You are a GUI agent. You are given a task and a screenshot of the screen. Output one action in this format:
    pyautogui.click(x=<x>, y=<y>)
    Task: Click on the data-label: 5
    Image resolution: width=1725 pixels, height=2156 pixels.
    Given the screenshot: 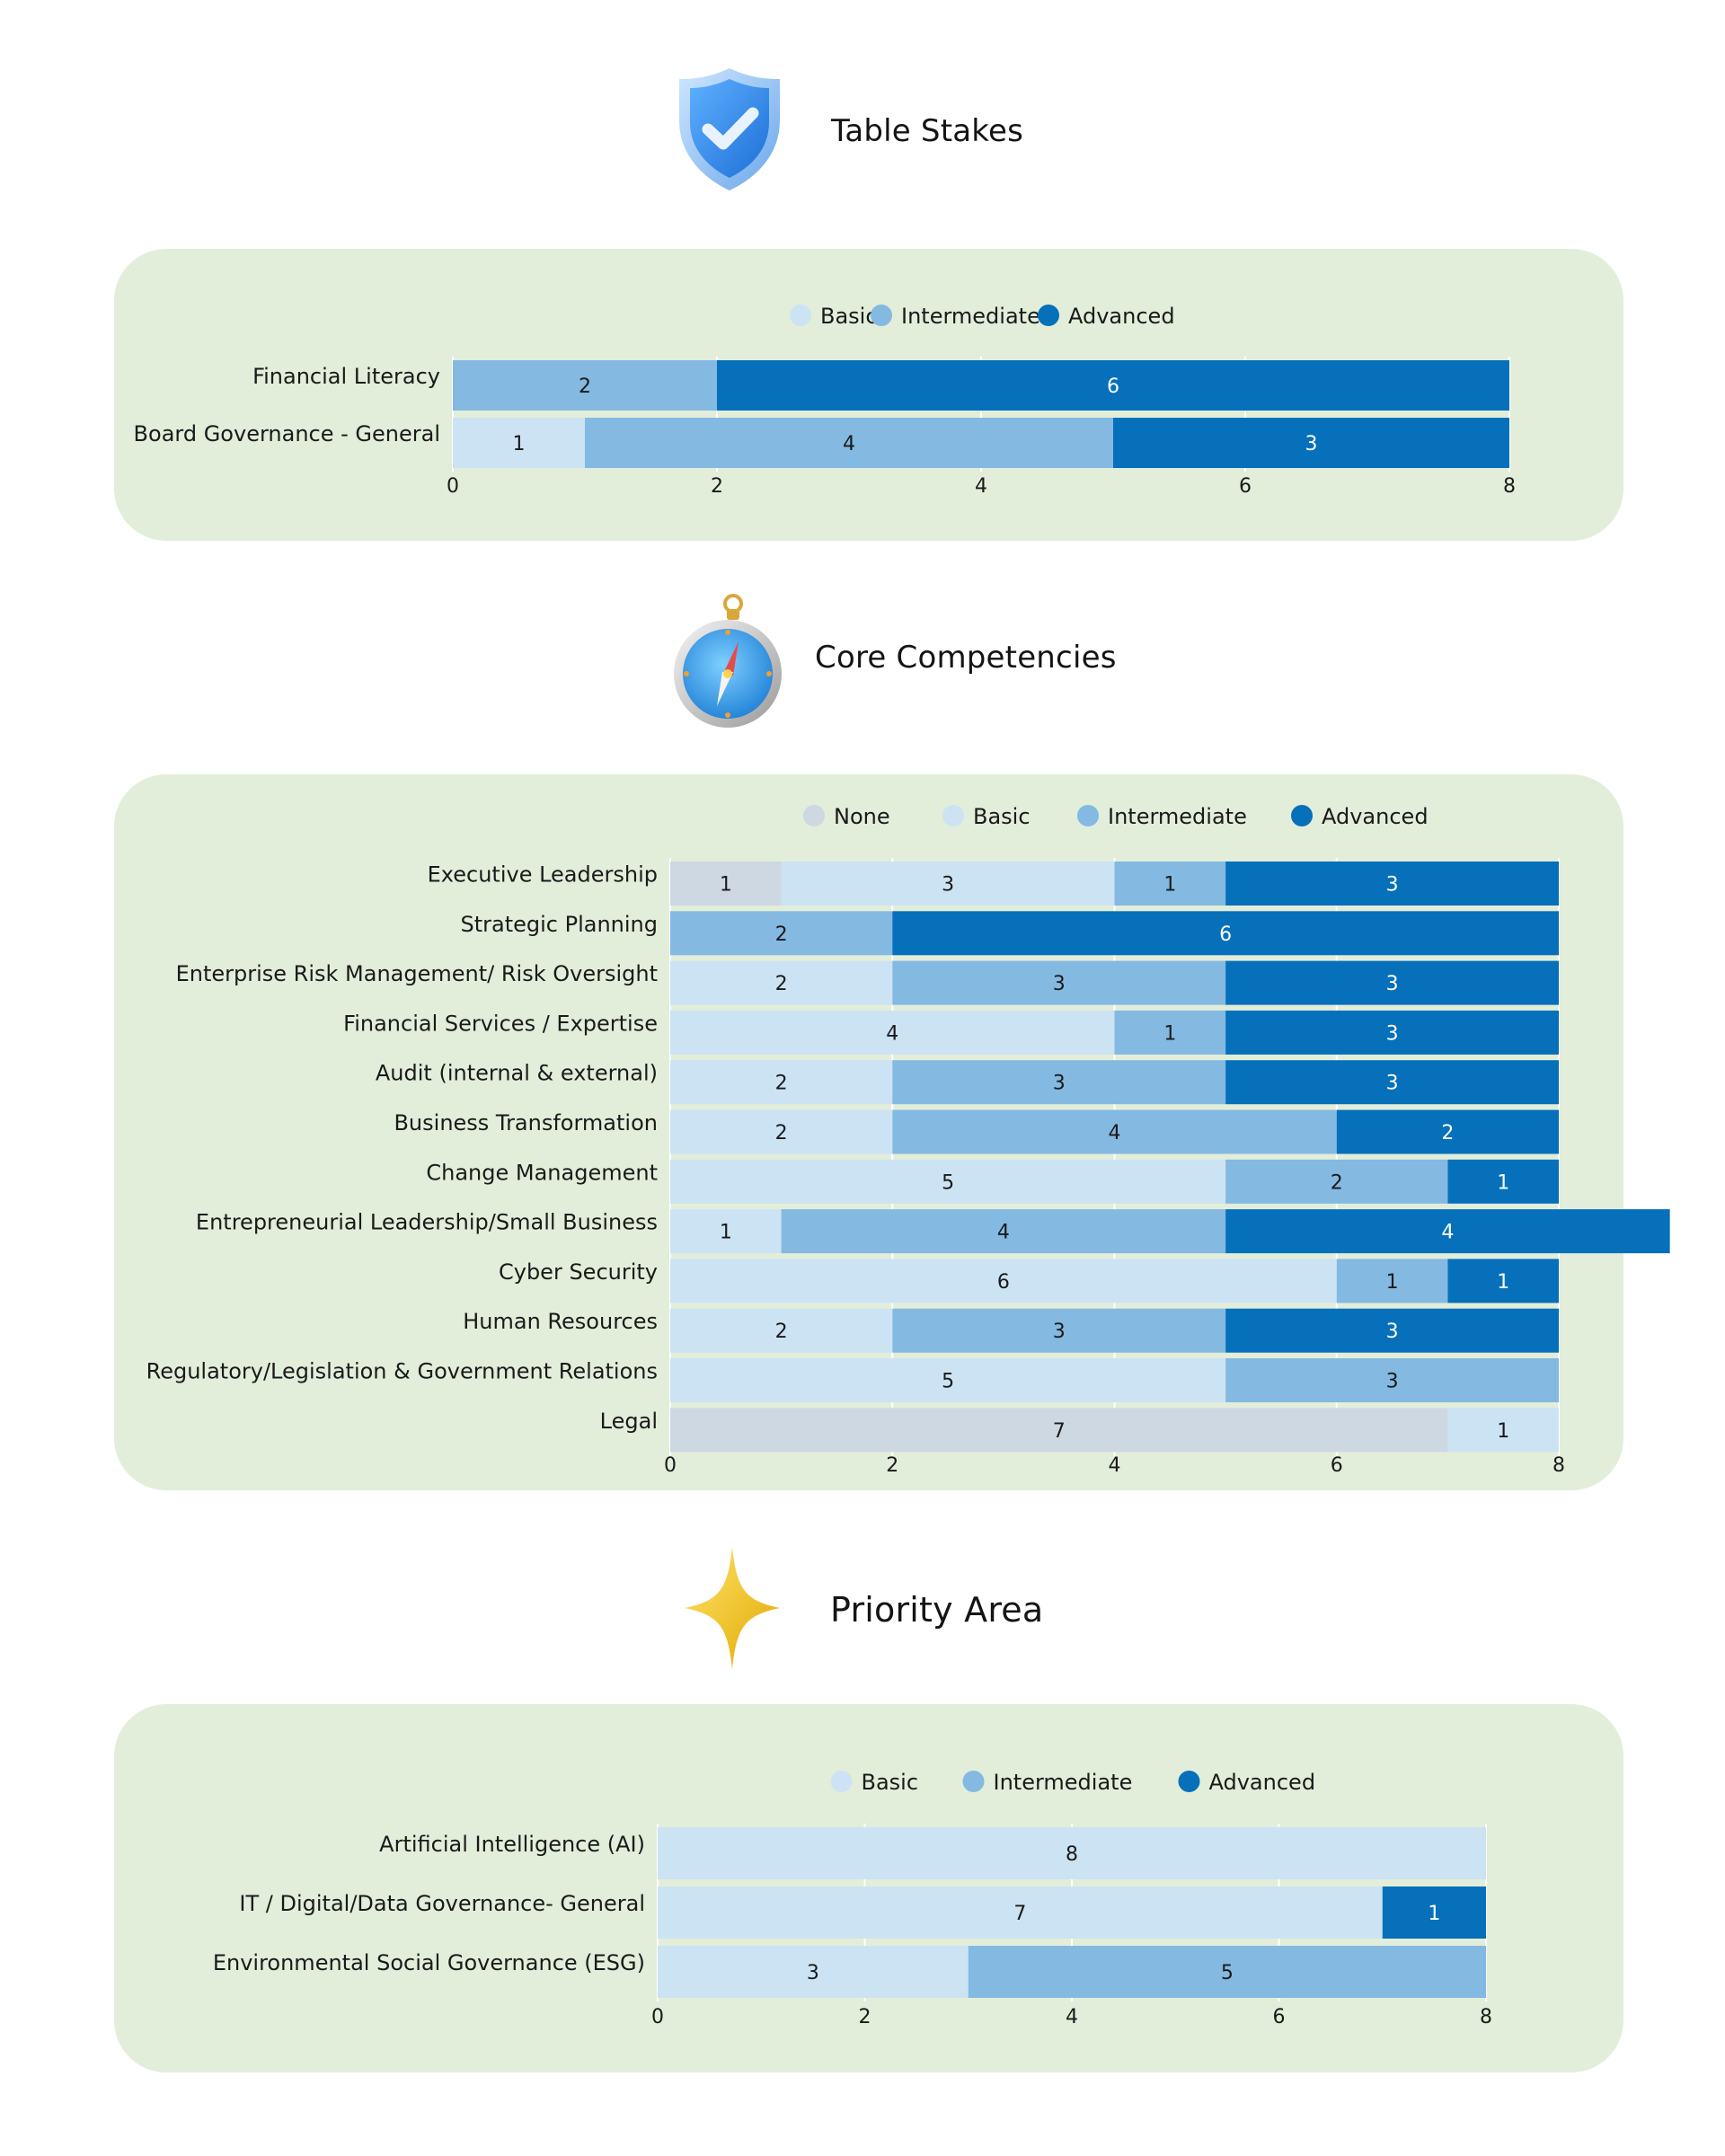 What is the action you would take?
    pyautogui.click(x=948, y=1183)
    